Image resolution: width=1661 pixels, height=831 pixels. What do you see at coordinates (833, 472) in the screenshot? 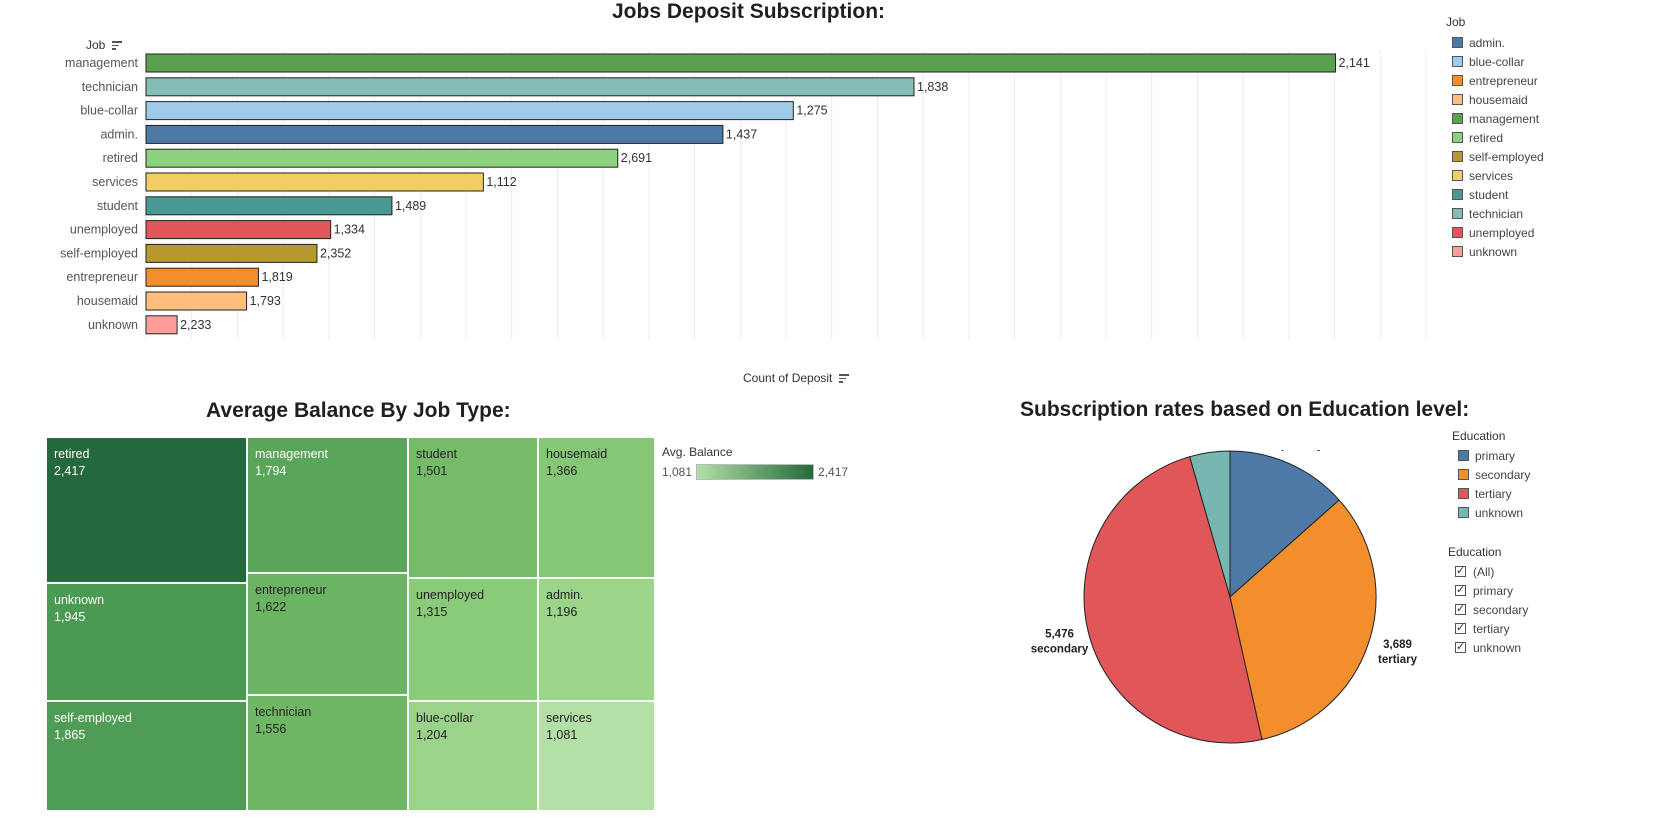
I see `avg-balance-max: 2,417` at bounding box center [833, 472].